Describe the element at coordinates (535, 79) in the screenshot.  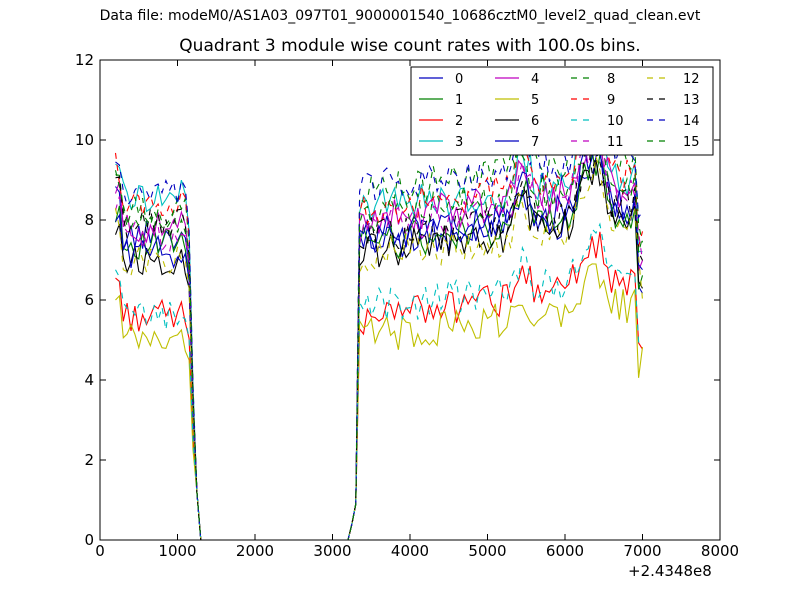
I see `legend-label: 4` at that location.